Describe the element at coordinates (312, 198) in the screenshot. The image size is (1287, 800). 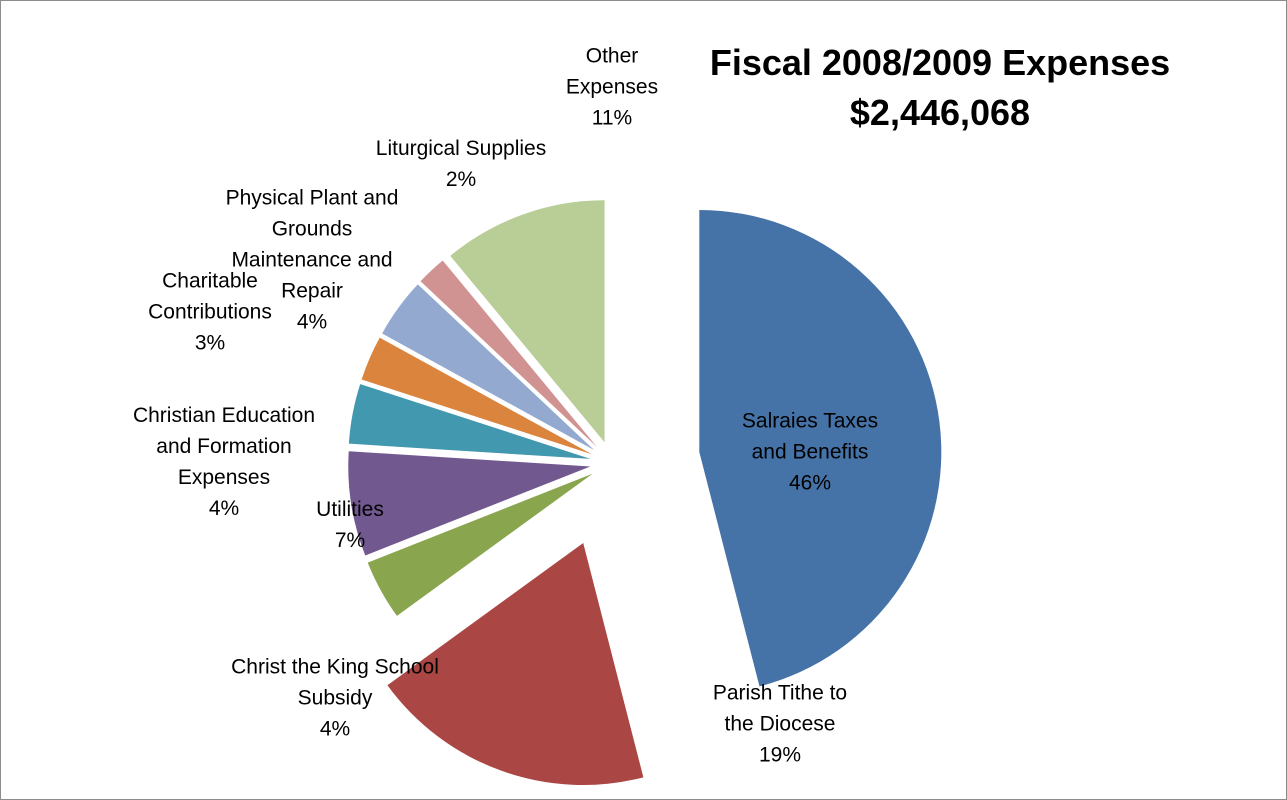
I see `slice-name-label: Physical Plant and` at that location.